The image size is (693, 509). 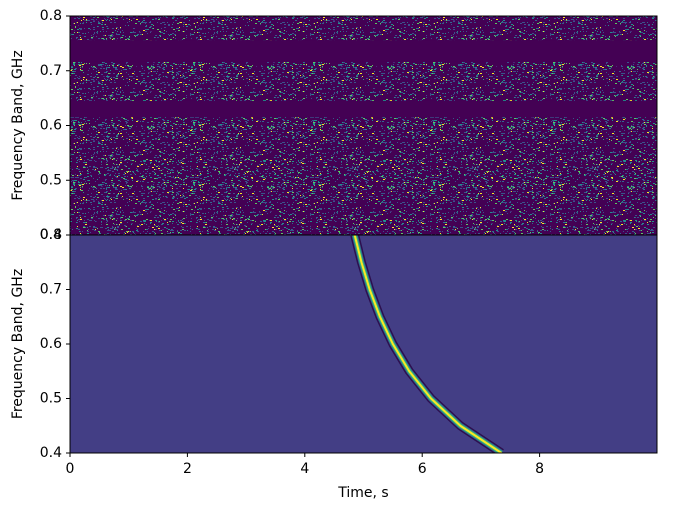 What do you see at coordinates (70, 469) in the screenshot?
I see `x-tick-label: 0` at bounding box center [70, 469].